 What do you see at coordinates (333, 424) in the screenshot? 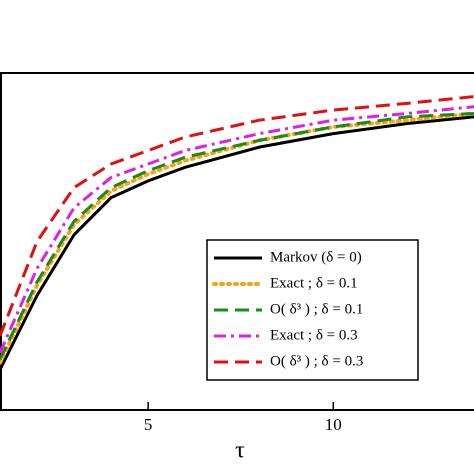
I see `x-tick-label: 10` at bounding box center [333, 424].